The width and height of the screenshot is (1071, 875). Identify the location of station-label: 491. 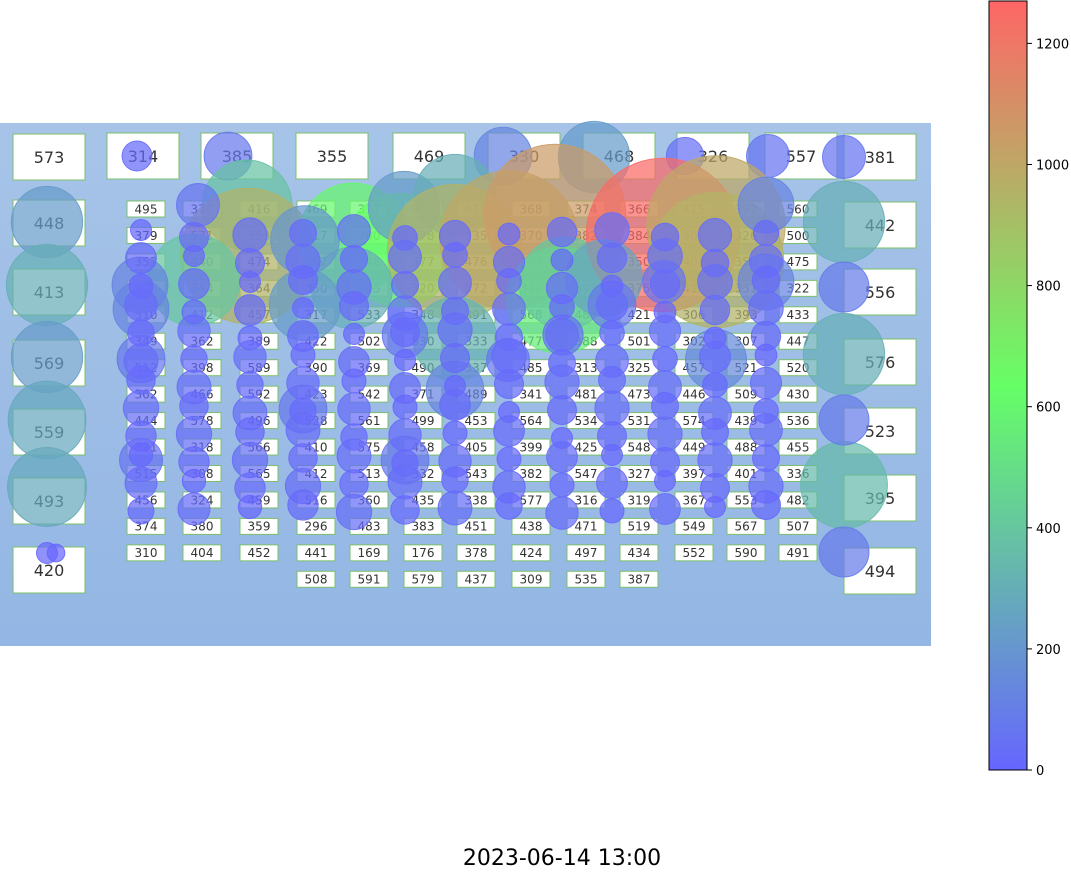
(798, 553).